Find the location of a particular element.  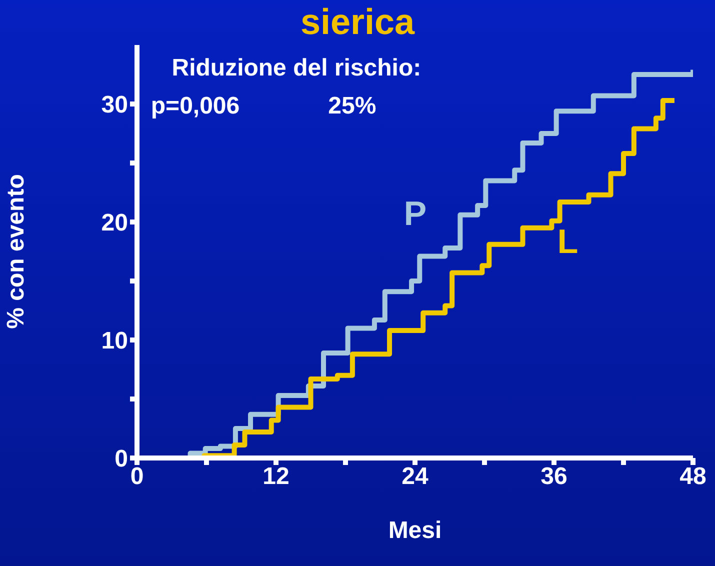

y-axis-title: % con evento is located at coordinates (16, 251).